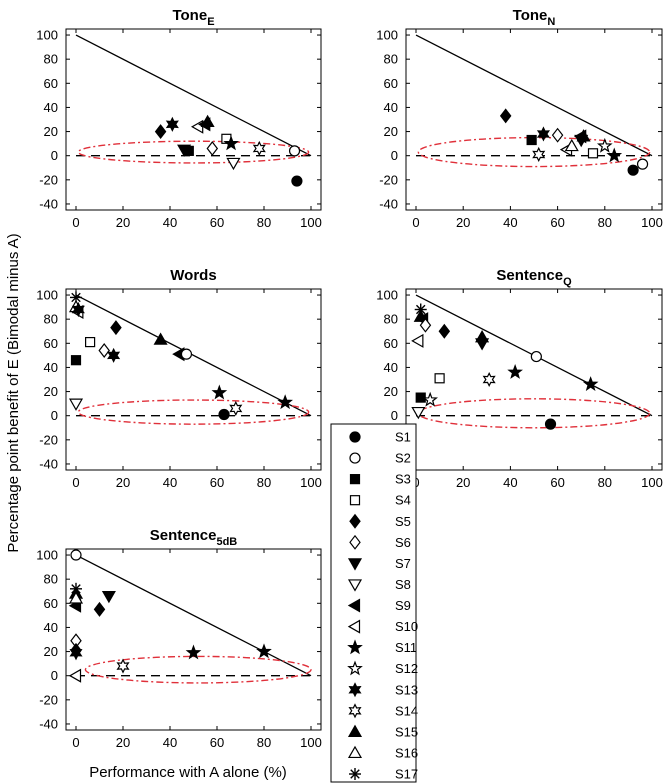  I want to click on legend-marker-s9, so click(354, 605).